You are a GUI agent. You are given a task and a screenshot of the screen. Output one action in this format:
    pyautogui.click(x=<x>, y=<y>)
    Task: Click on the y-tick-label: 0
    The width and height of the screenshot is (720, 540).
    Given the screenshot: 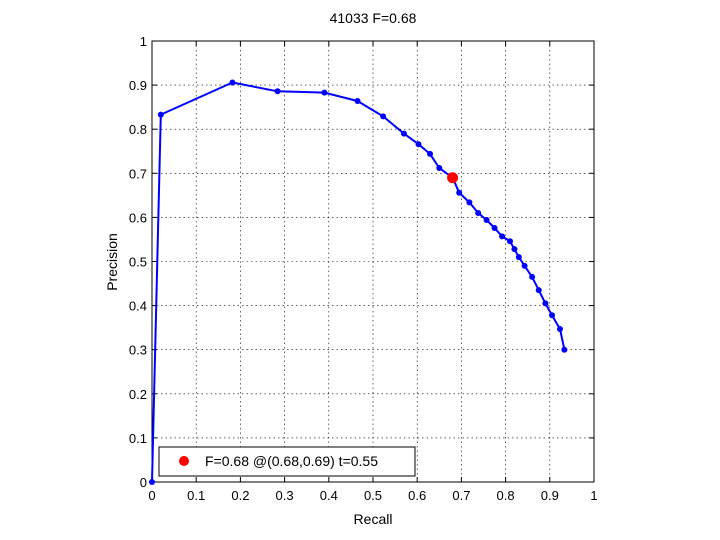 What is the action you would take?
    pyautogui.click(x=143, y=482)
    